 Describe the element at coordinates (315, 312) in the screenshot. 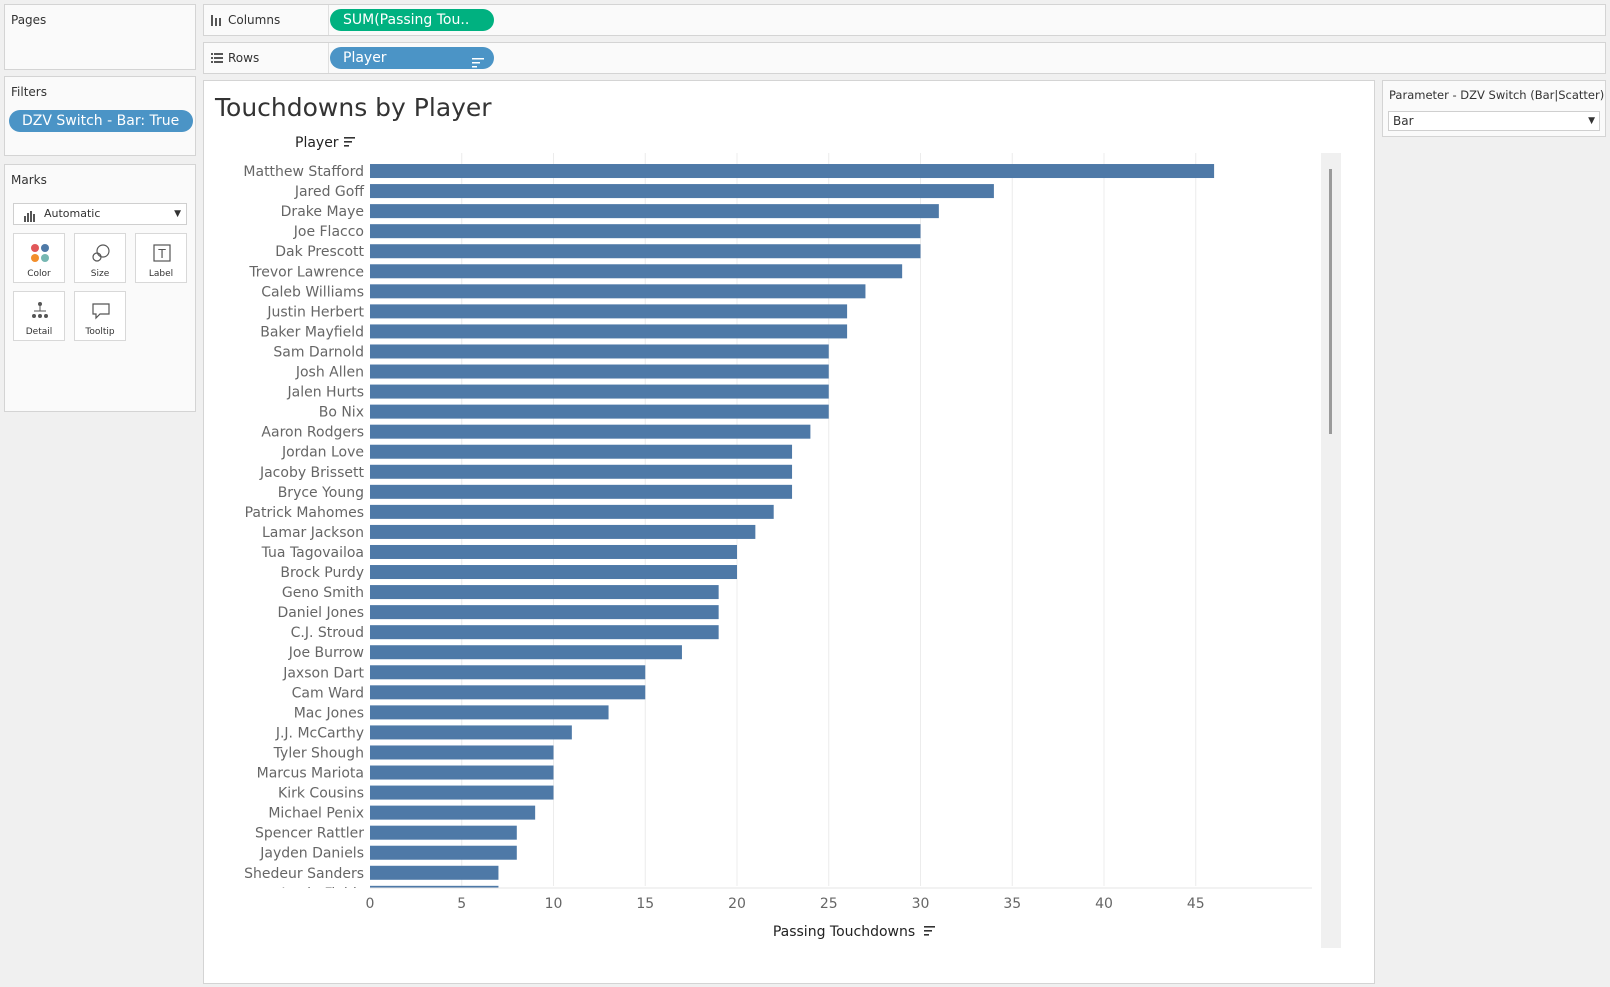

I see `category-label: Justin Herbert` at that location.